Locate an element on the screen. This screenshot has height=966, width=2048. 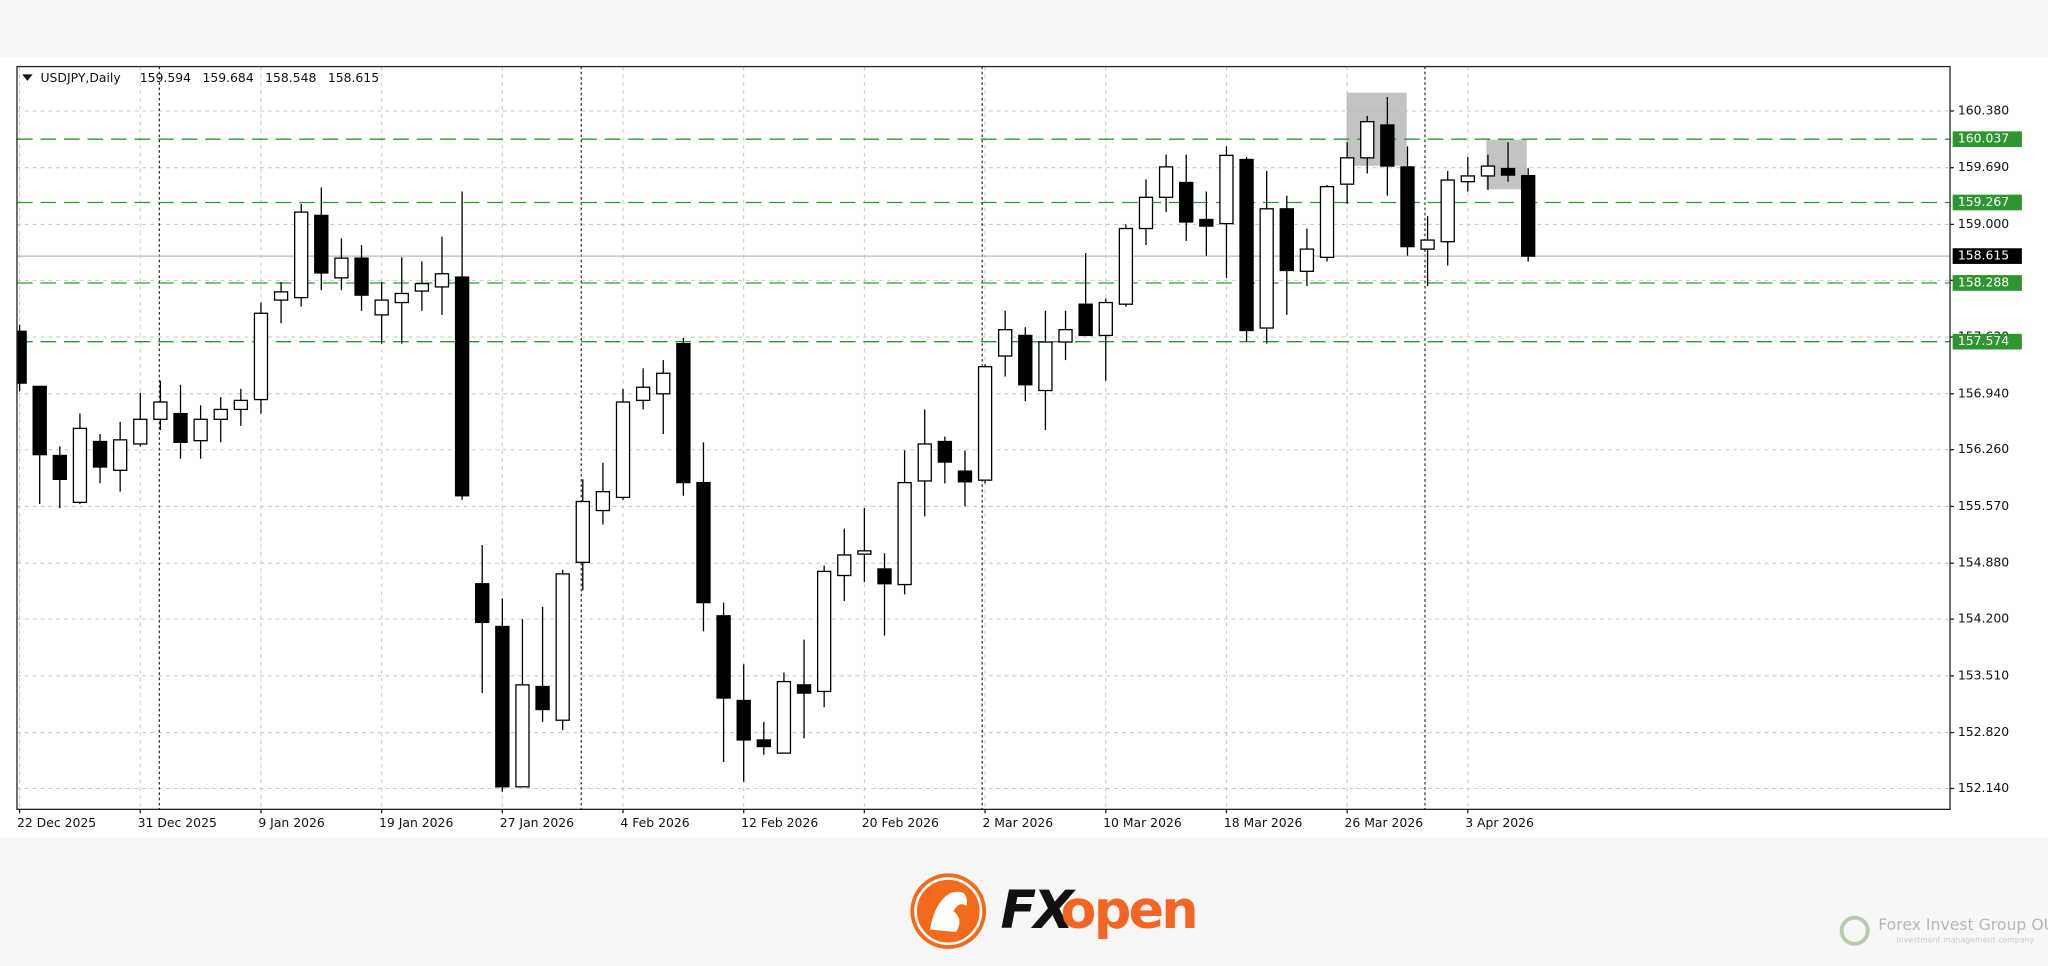
x-tick-label: 26 Mar 2026 is located at coordinates (1384, 822).